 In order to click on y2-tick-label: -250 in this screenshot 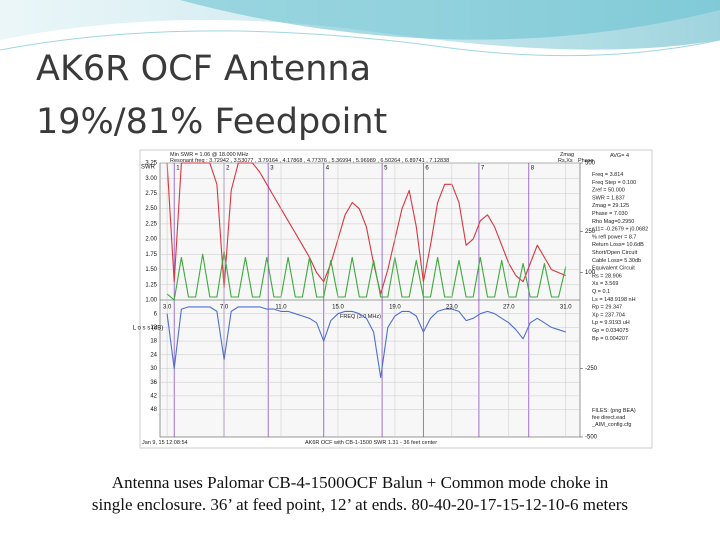, I will do `click(591, 369)`.